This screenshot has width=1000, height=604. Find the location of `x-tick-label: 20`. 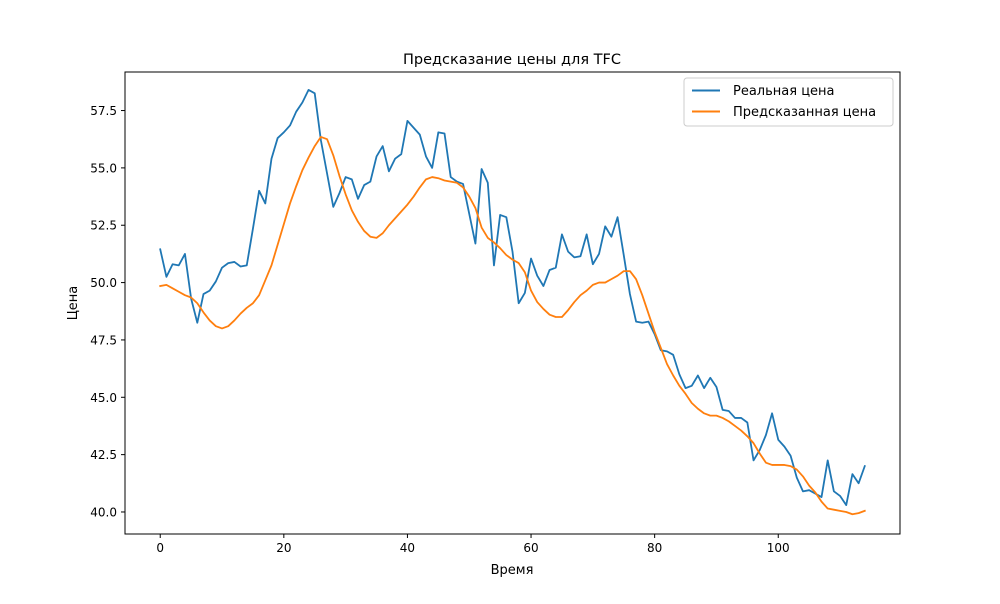

x-tick-label: 20 is located at coordinates (283, 548).